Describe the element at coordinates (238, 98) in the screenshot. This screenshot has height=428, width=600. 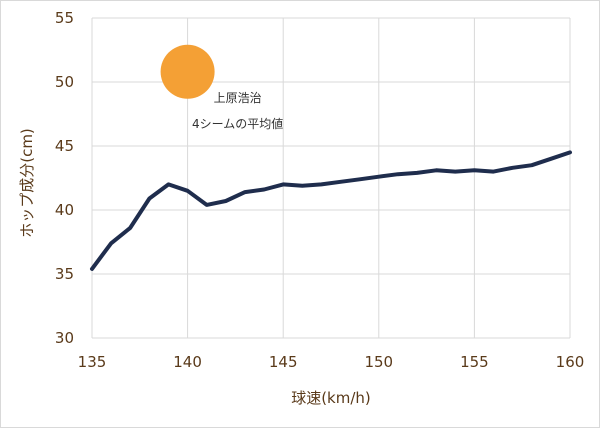
I see `highlight-label: 上原浩治` at that location.